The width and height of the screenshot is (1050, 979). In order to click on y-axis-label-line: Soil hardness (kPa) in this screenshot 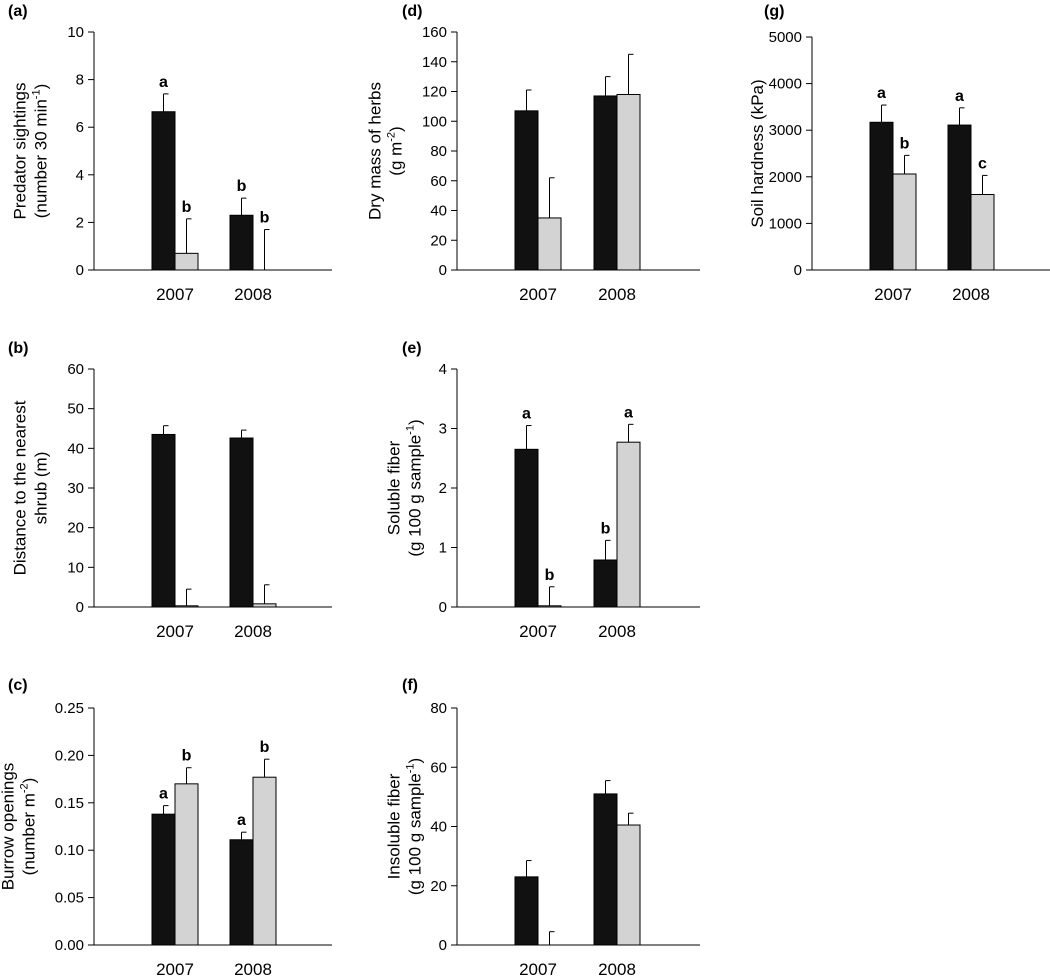, I will do `click(757, 153)`.